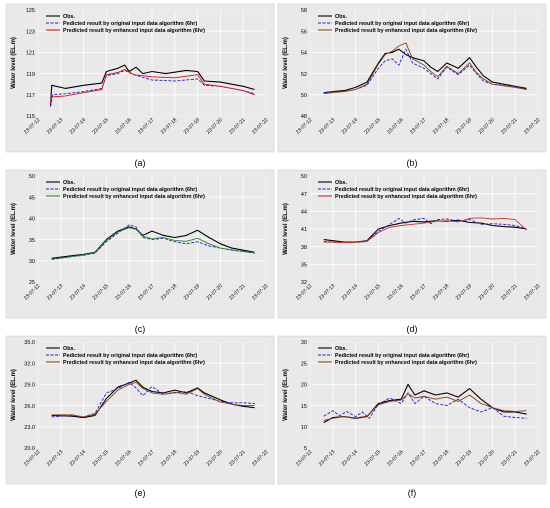  I want to click on y-tick-label: 32, so click(304, 283).